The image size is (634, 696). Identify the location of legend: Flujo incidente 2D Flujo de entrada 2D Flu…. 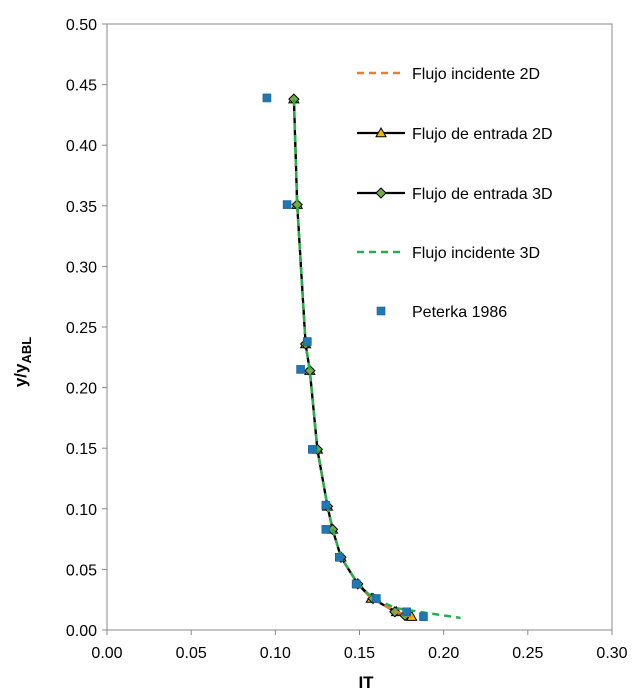
(455, 193).